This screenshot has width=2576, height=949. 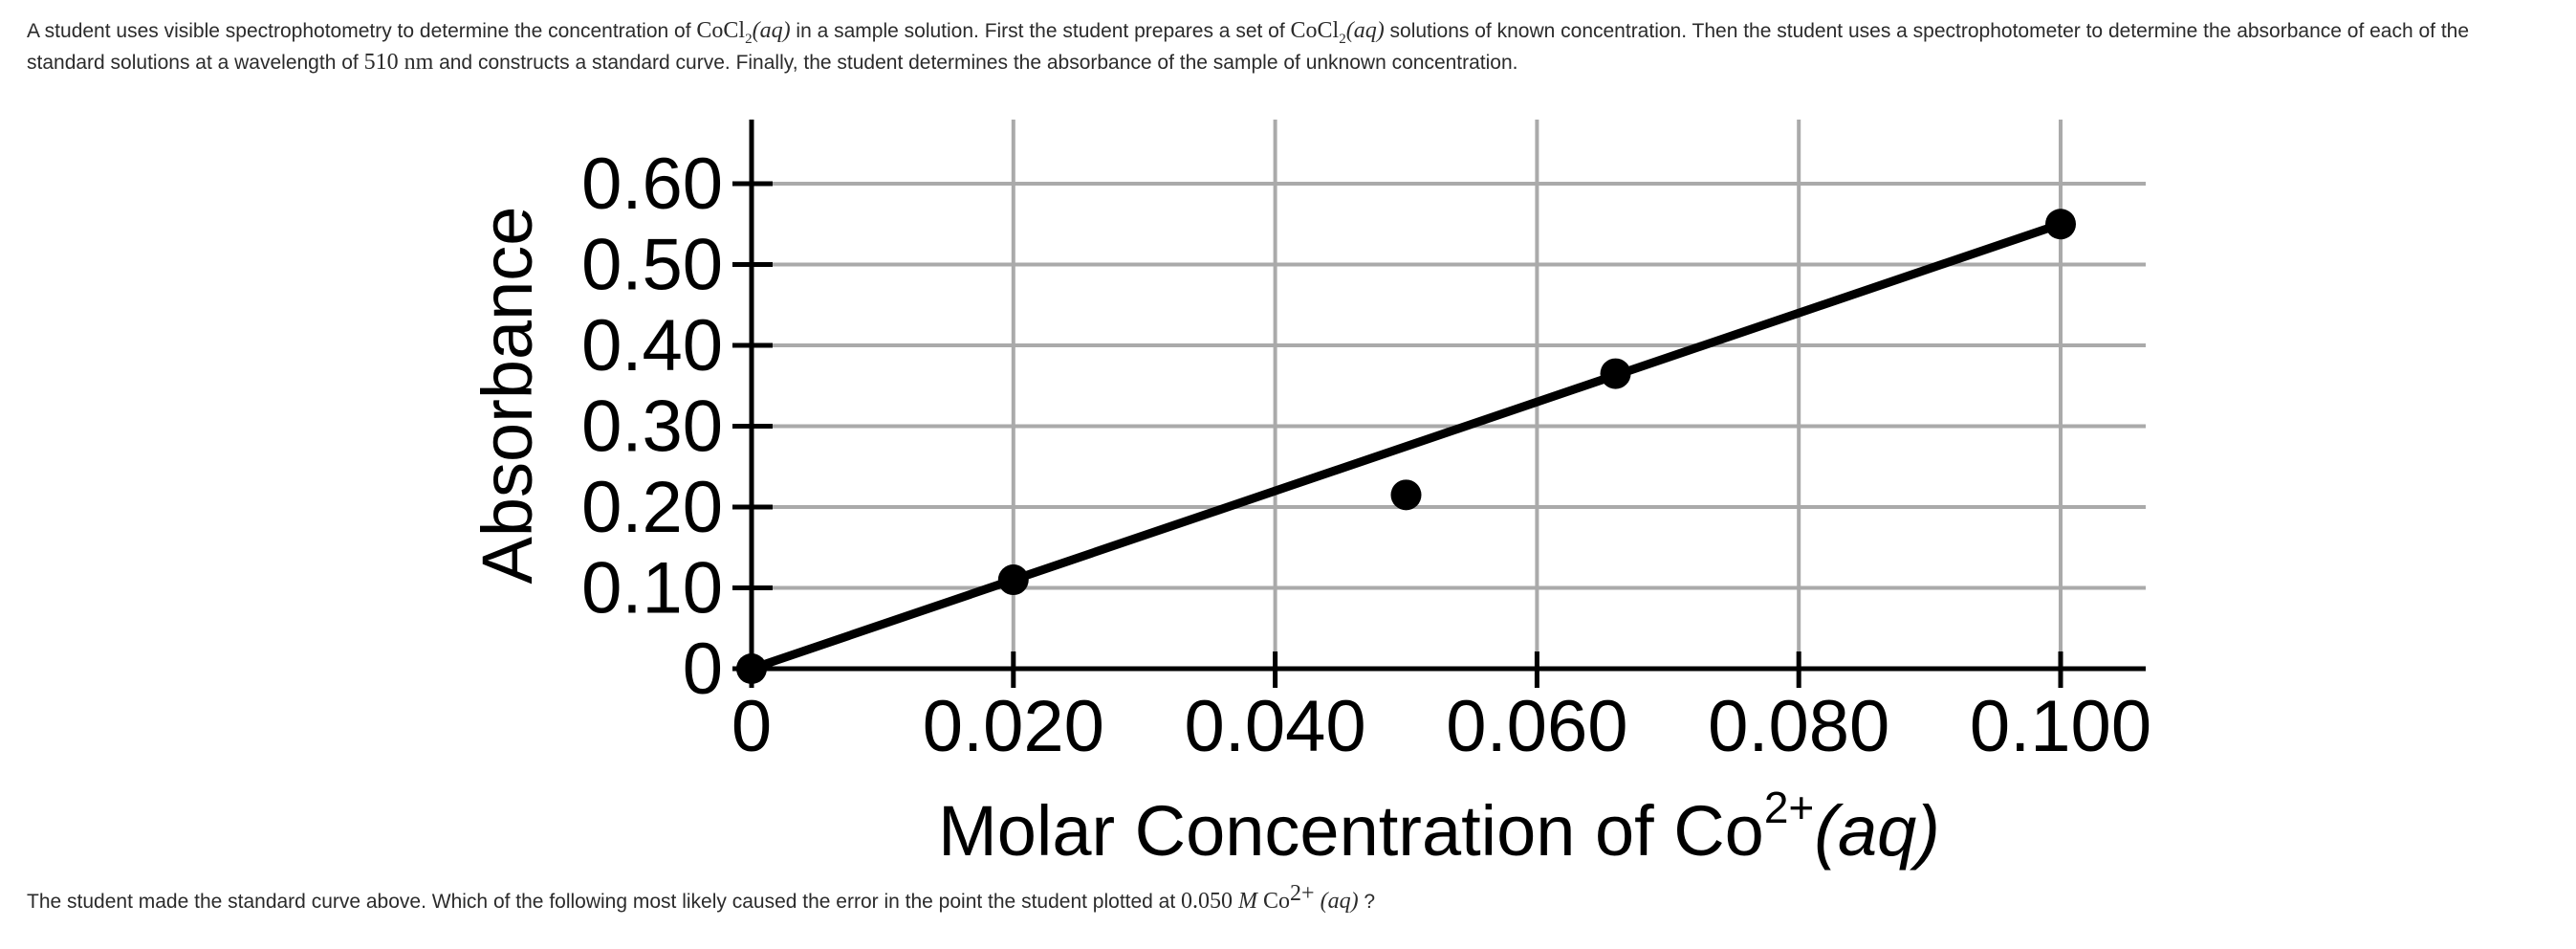 I want to click on y-tick-label: 0.30, so click(x=652, y=427).